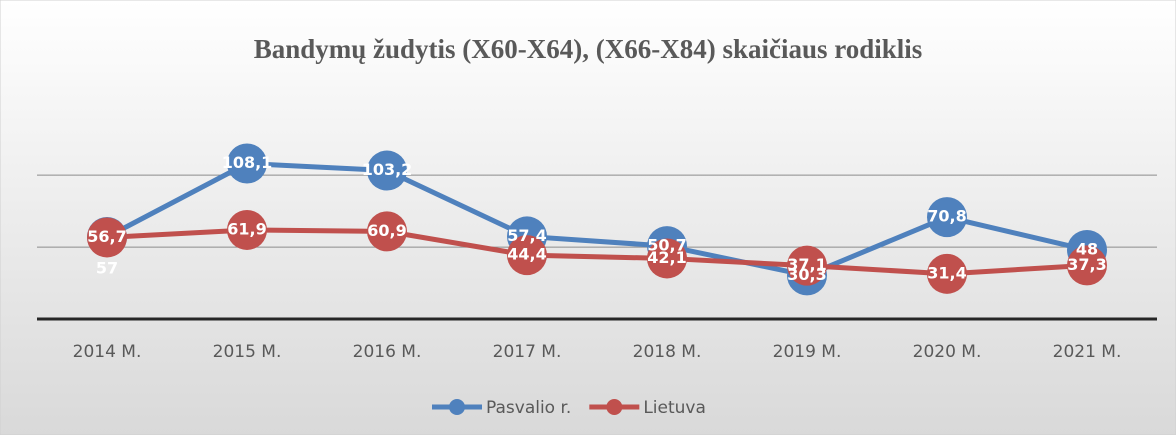 The width and height of the screenshot is (1176, 435). What do you see at coordinates (1087, 248) in the screenshot?
I see `data-label: 48` at bounding box center [1087, 248].